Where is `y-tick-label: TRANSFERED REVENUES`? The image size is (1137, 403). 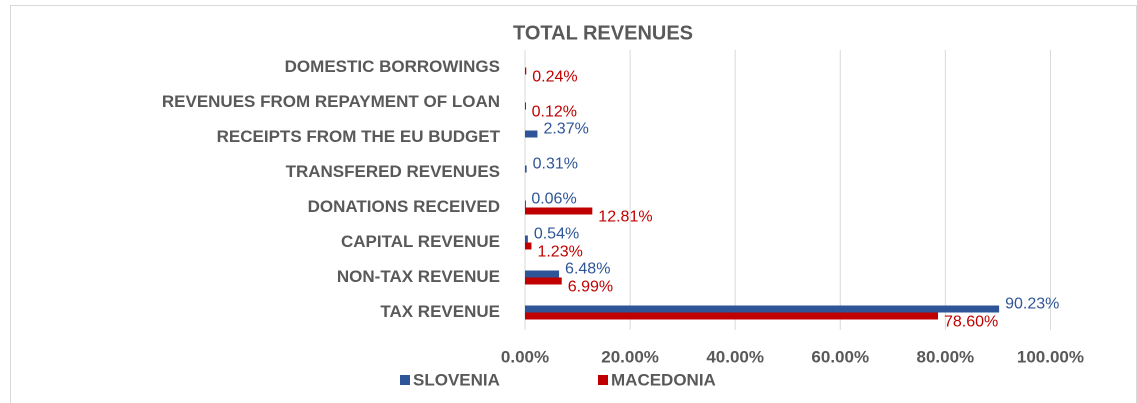
y-tick-label: TRANSFERED REVENUES is located at coordinates (393, 171).